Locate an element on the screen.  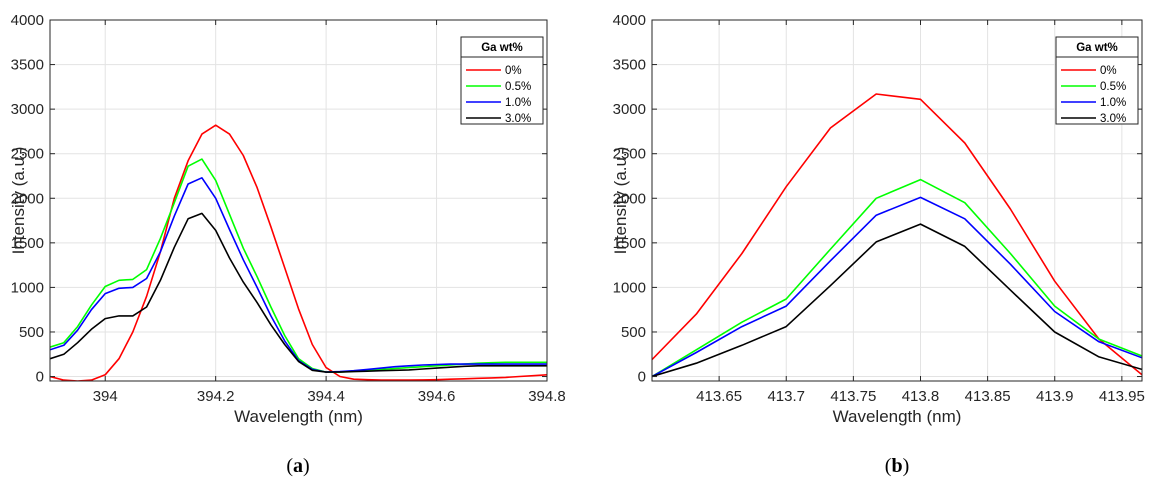
x-tick-label: 394 is located at coordinates (105, 396).